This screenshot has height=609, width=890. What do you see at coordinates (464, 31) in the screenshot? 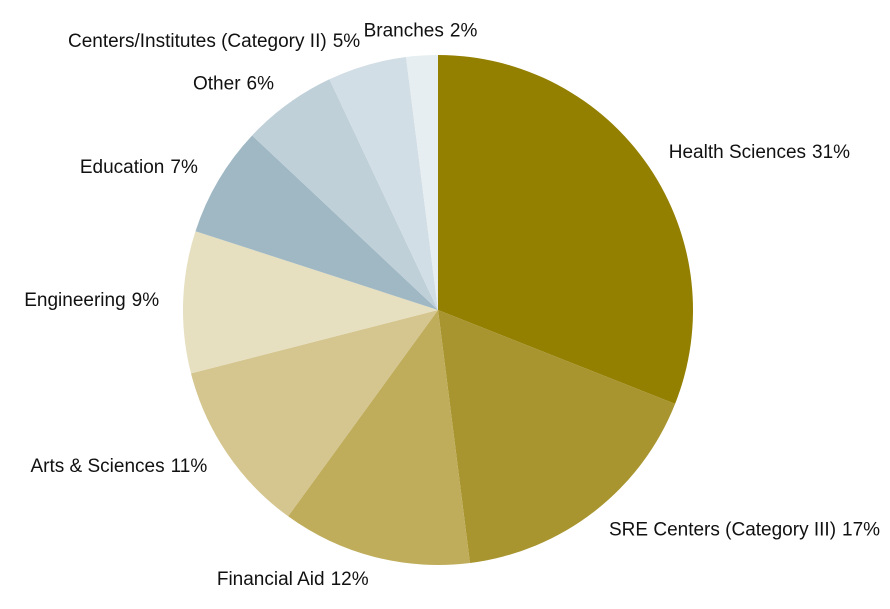
I see `slice-value: 2%` at bounding box center [464, 31].